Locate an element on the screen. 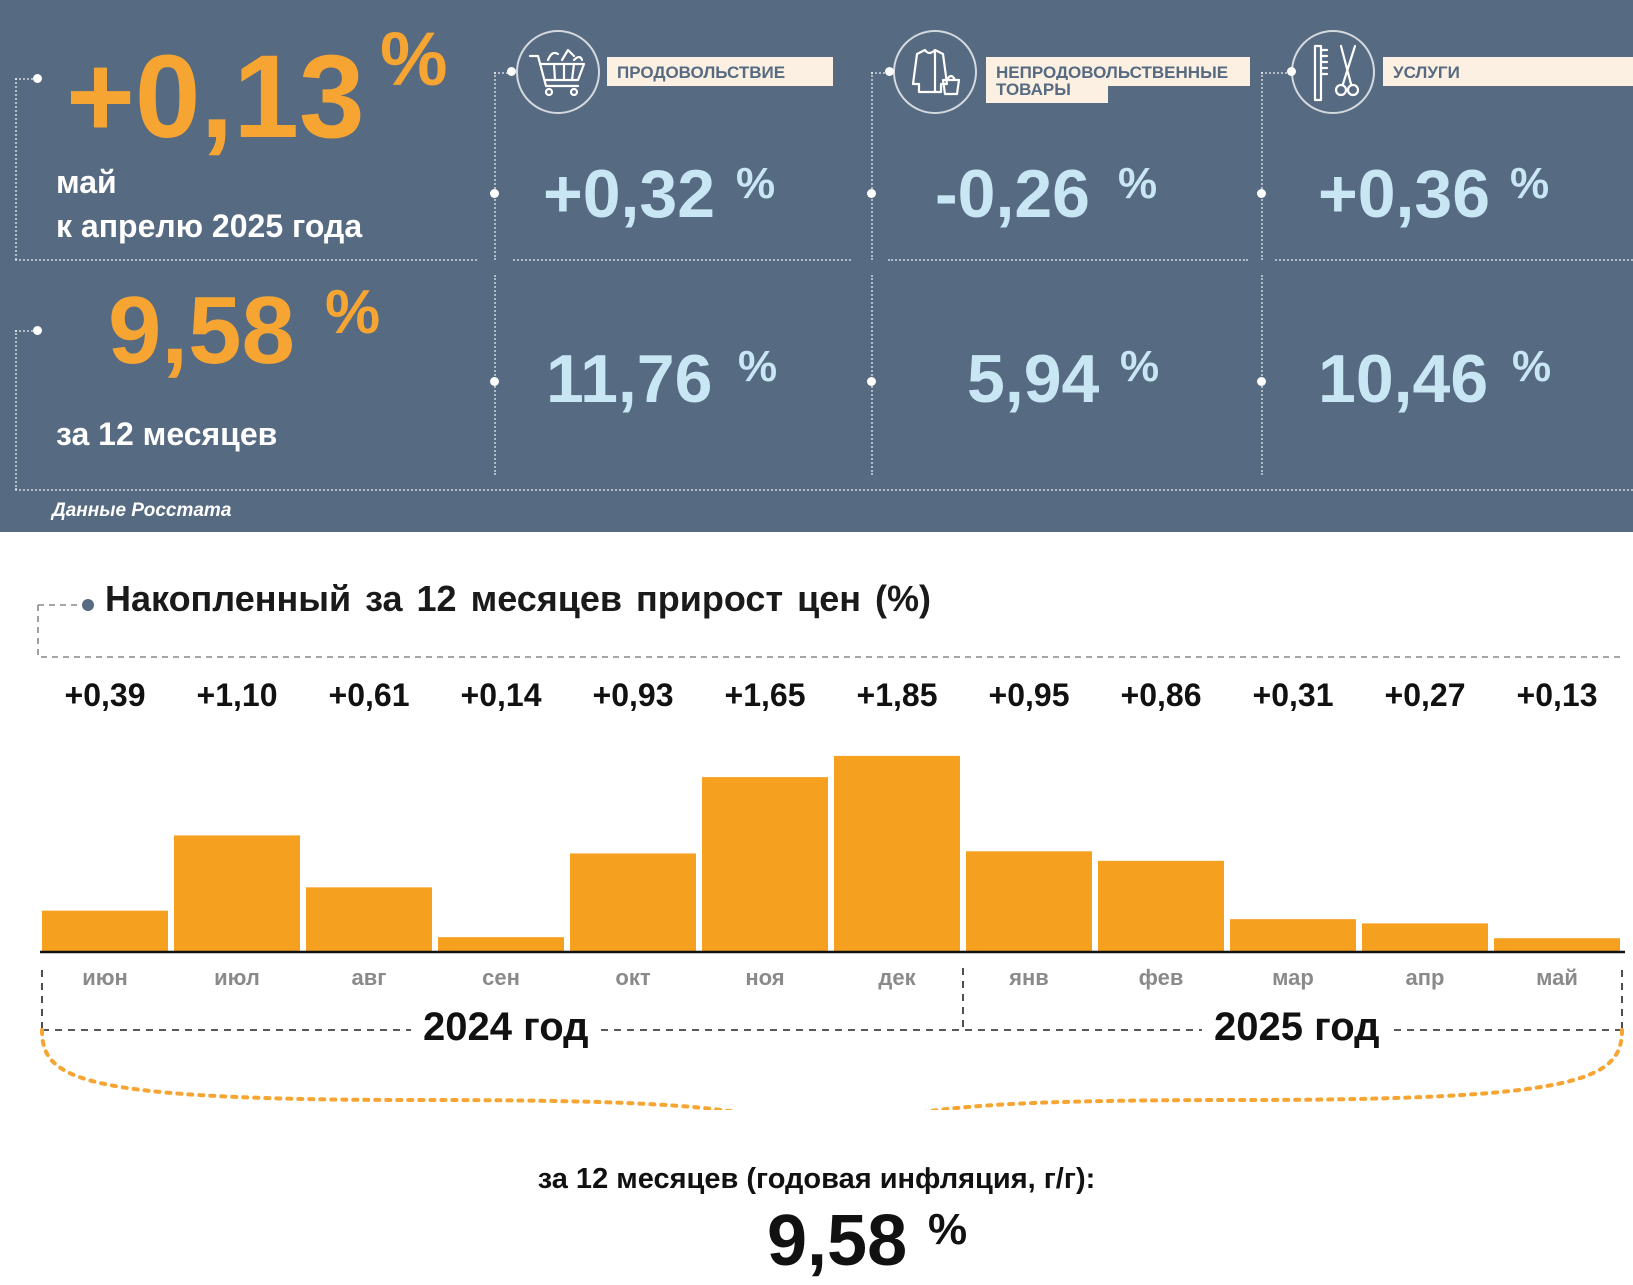  month-tick-label: фев is located at coordinates (1161, 977).